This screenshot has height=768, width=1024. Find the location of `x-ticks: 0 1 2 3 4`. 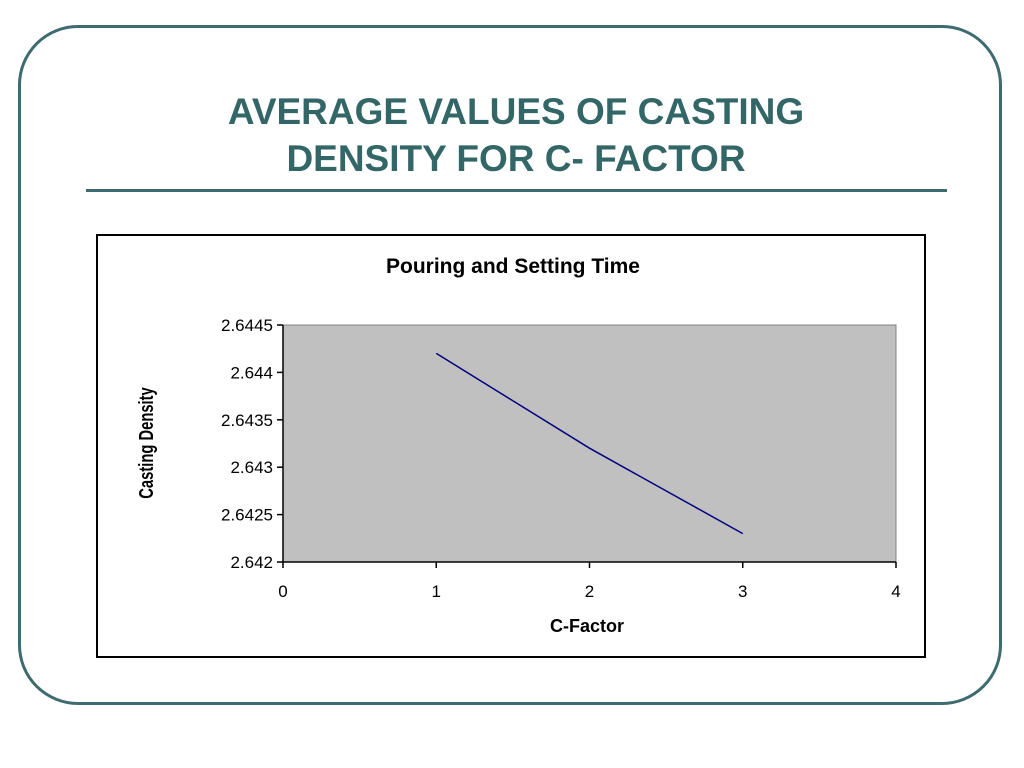

x-ticks: 0 1 2 3 4 is located at coordinates (589, 581).